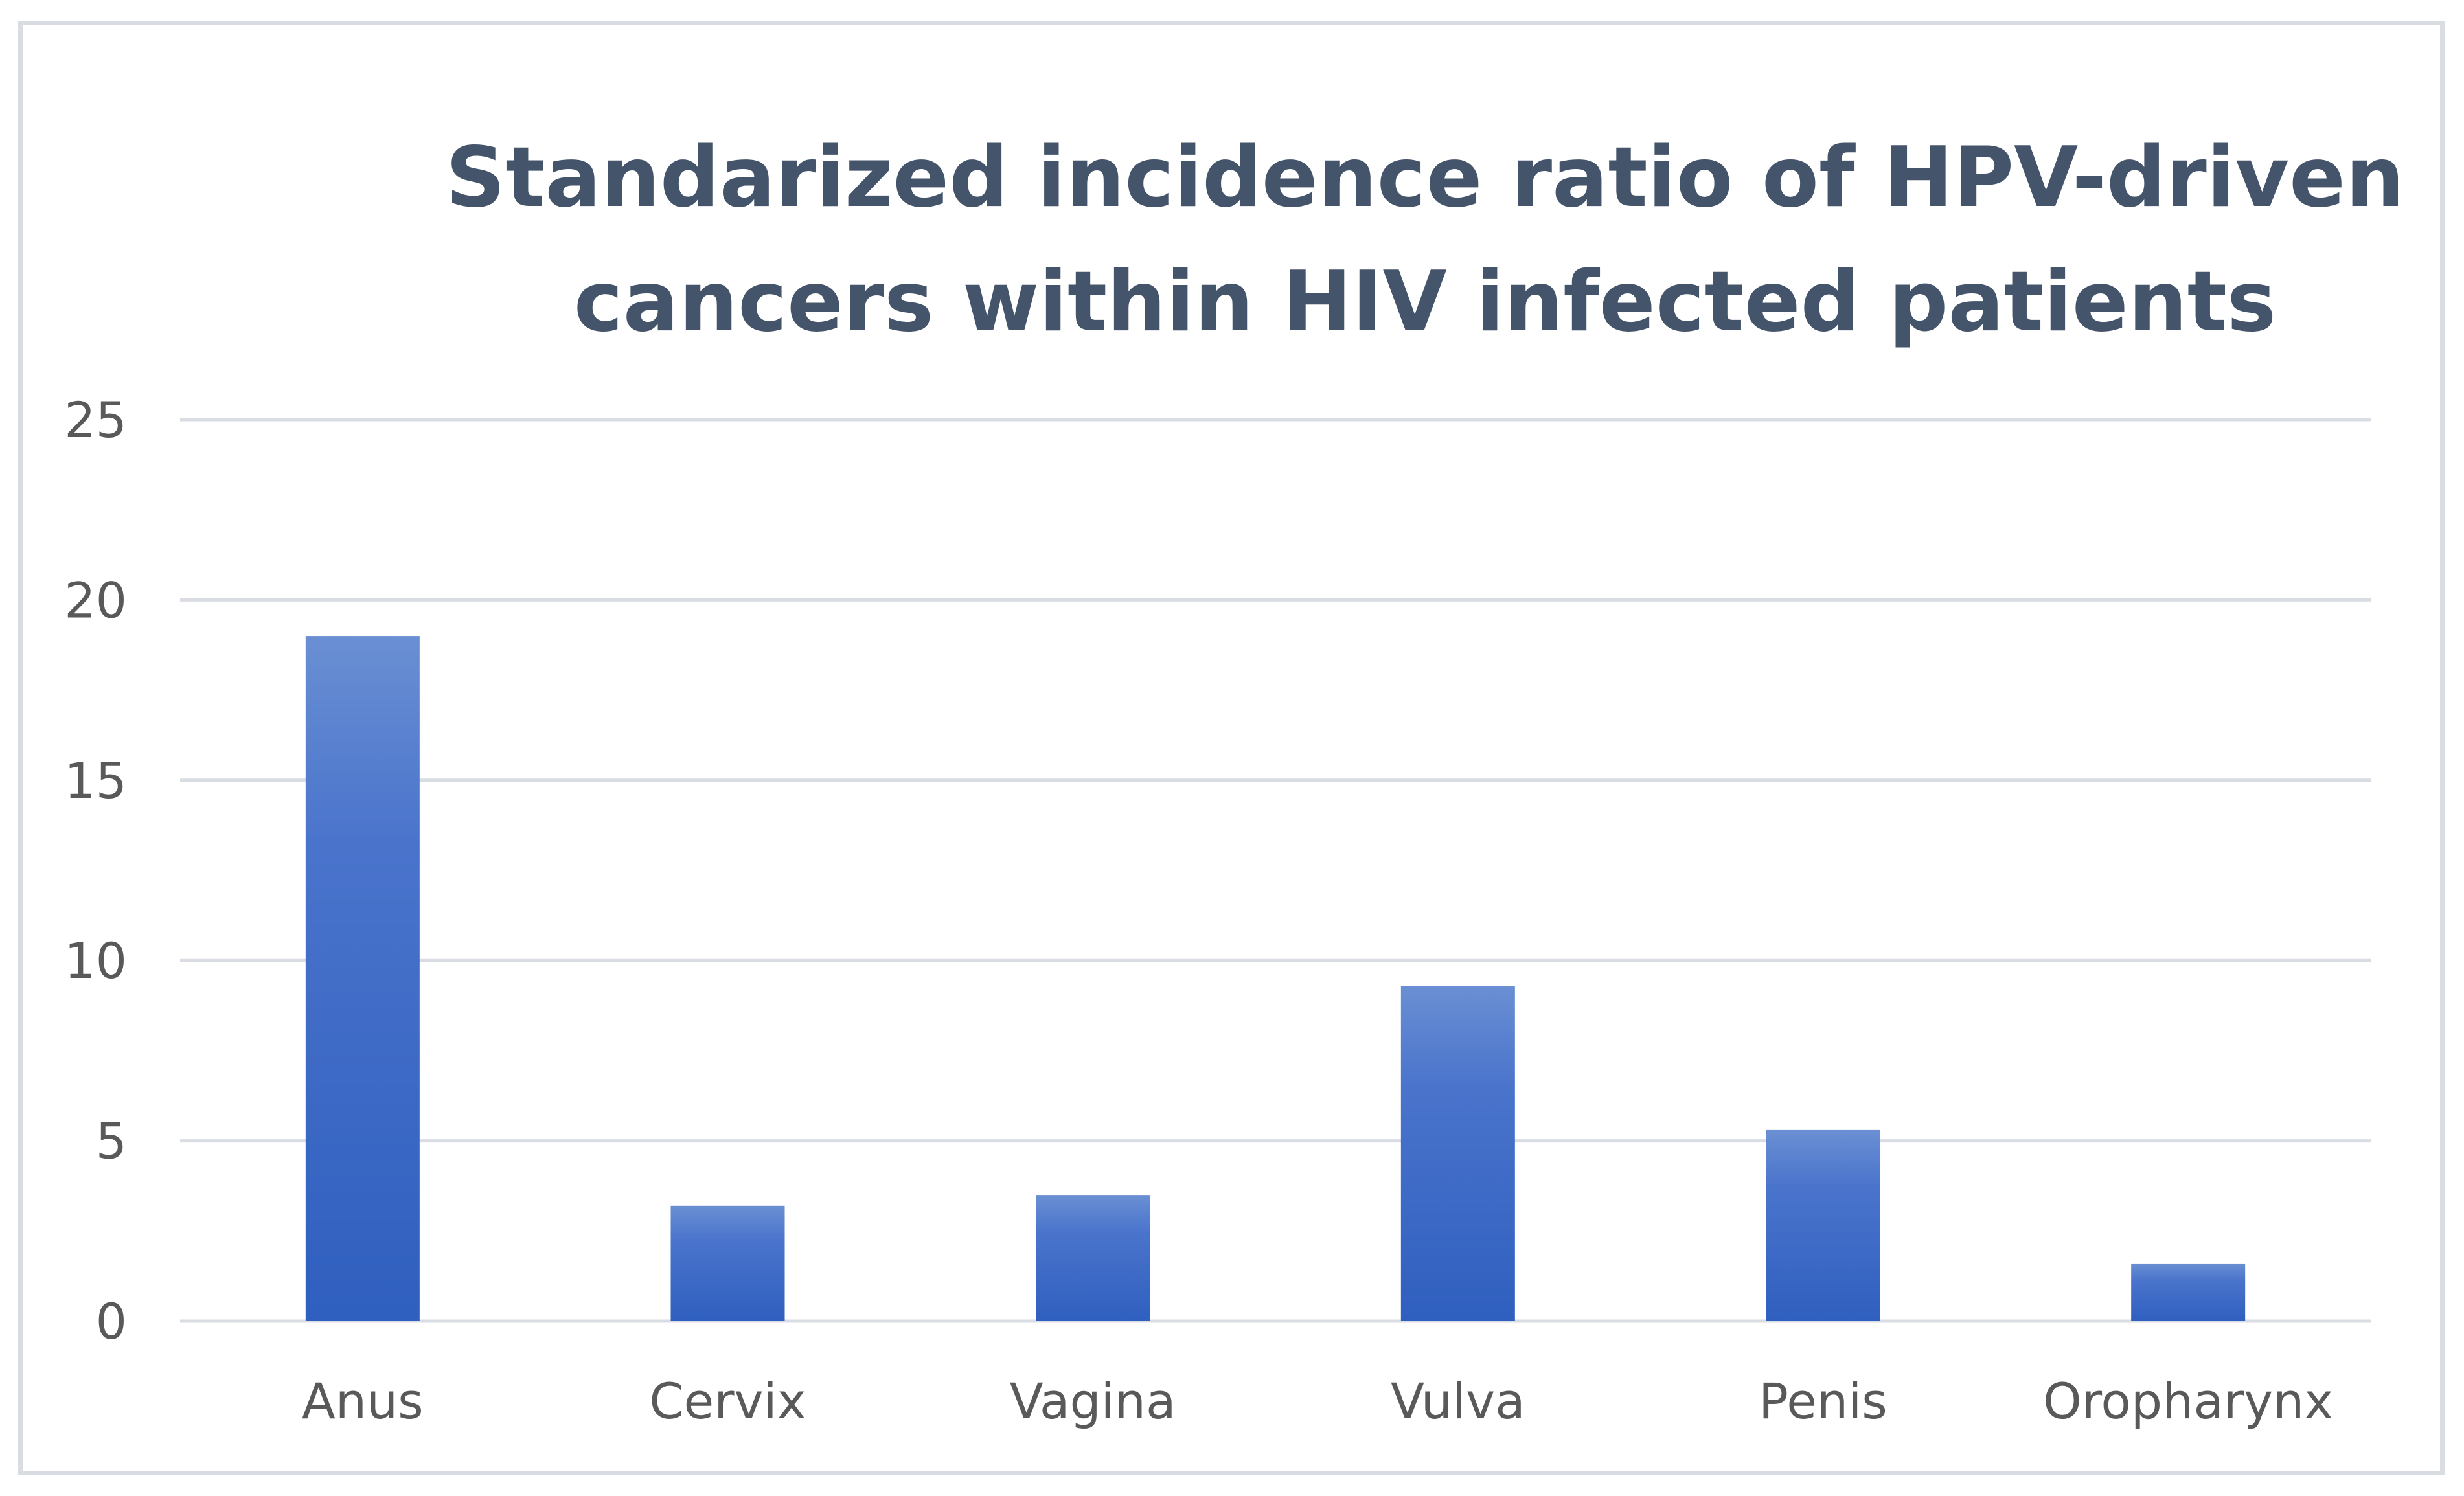 The height and width of the screenshot is (1496, 2464). What do you see at coordinates (111, 1321) in the screenshot?
I see `y-tick-label: 0` at bounding box center [111, 1321].